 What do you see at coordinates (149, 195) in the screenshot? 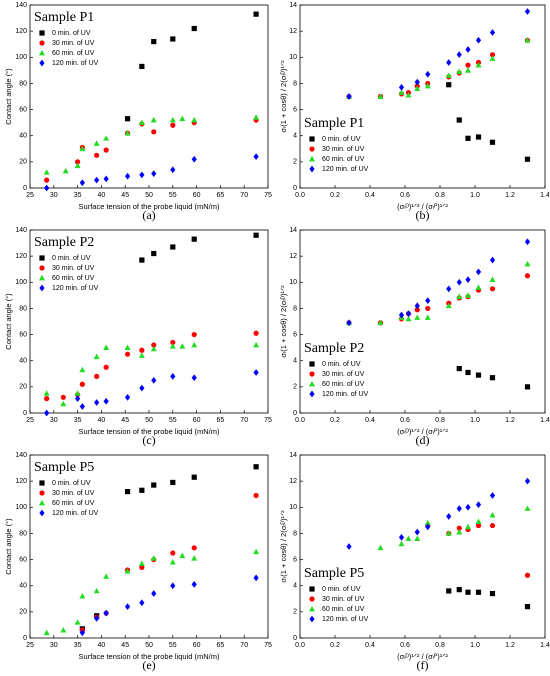
I see `x-tick-label: 50` at bounding box center [149, 195].